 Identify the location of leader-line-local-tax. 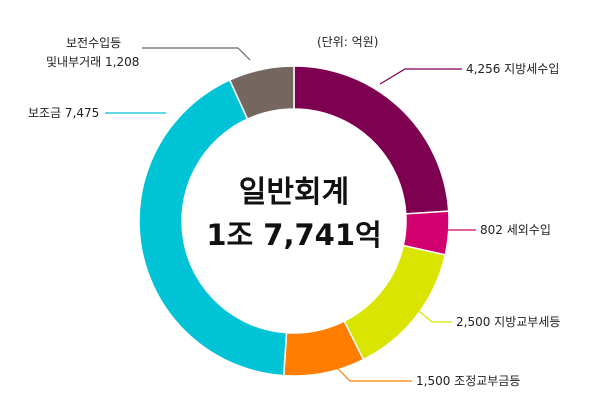
(420, 76).